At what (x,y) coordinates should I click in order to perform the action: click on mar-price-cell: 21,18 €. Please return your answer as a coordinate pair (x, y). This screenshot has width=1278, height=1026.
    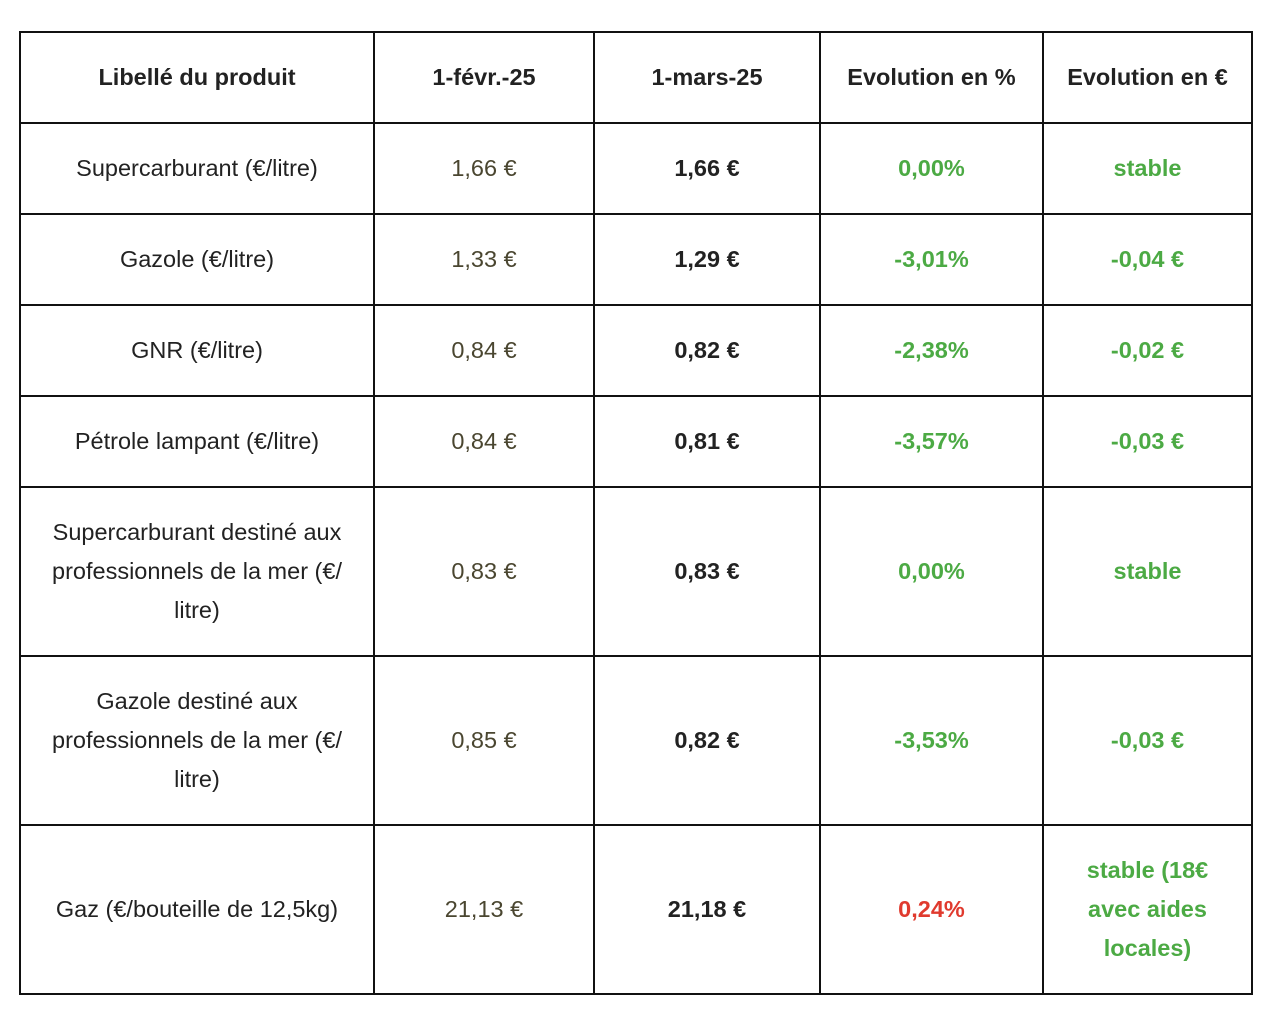
    Looking at the image, I should click on (707, 909).